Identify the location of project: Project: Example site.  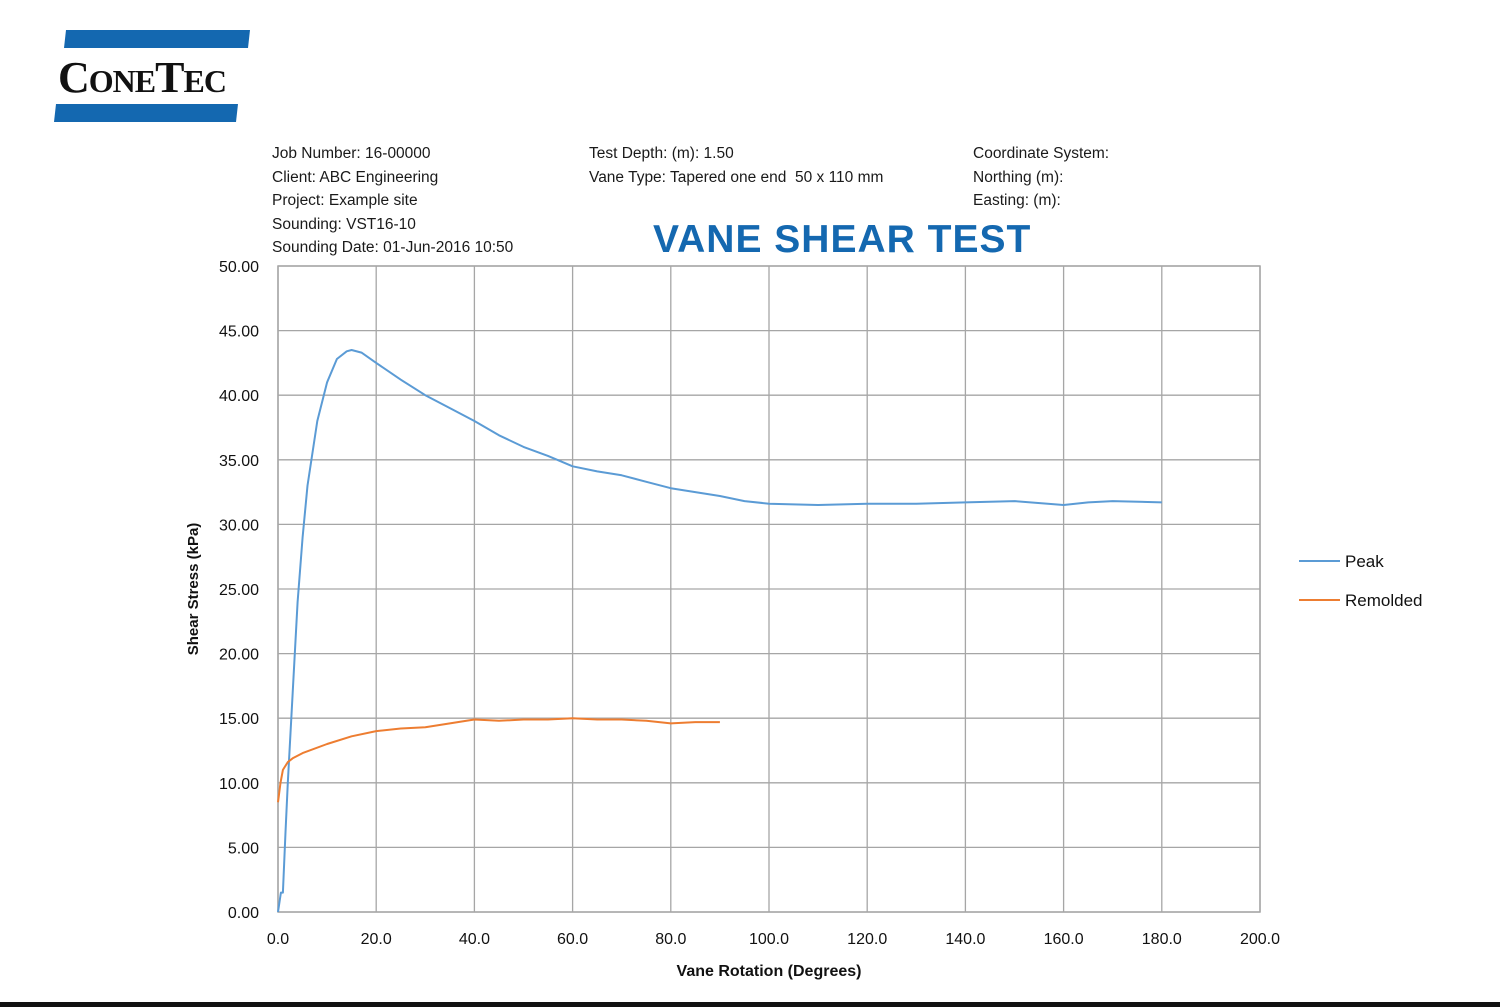
(345, 200).